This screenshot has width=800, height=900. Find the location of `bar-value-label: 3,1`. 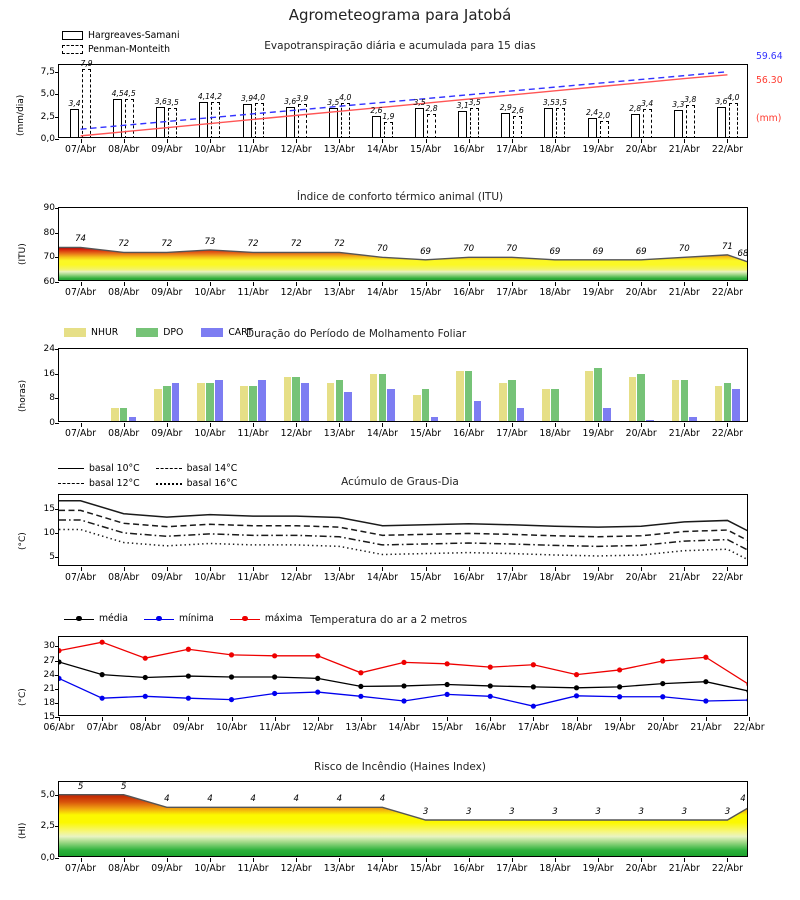

bar-value-label: 3,1 is located at coordinates (462, 106).